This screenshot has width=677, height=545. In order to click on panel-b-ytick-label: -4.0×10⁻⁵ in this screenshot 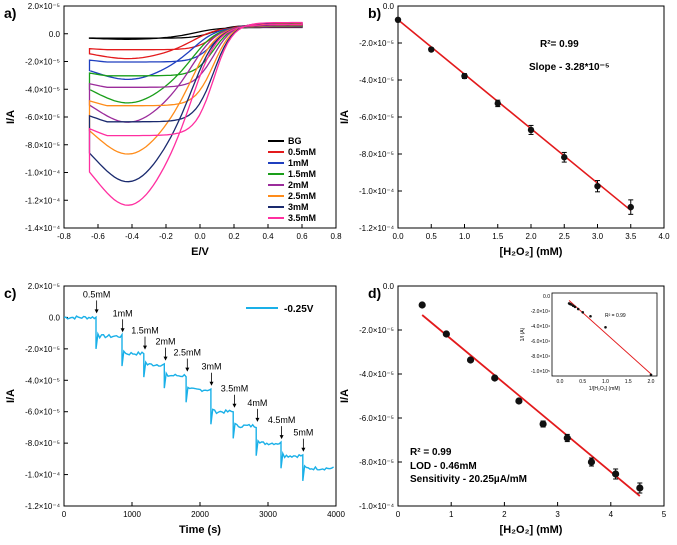, I will do `click(376, 80)`.